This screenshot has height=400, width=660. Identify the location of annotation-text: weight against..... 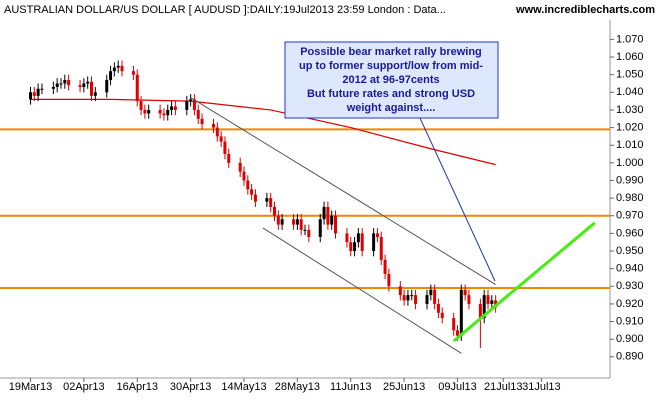
(391, 108).